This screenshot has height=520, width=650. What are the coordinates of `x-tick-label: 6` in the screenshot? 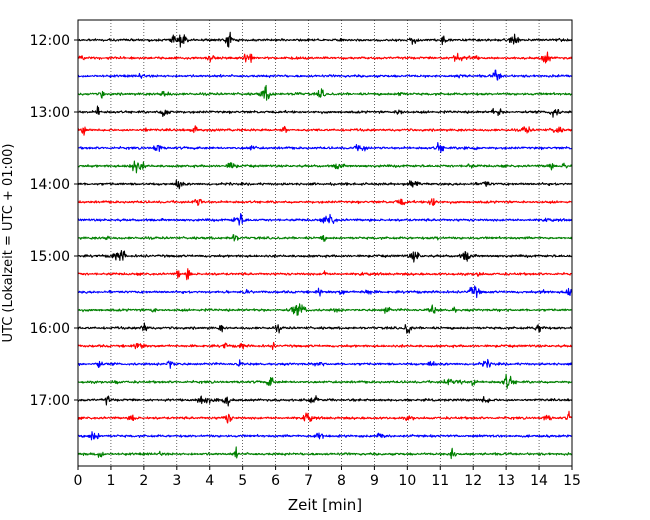 It's located at (275, 481).